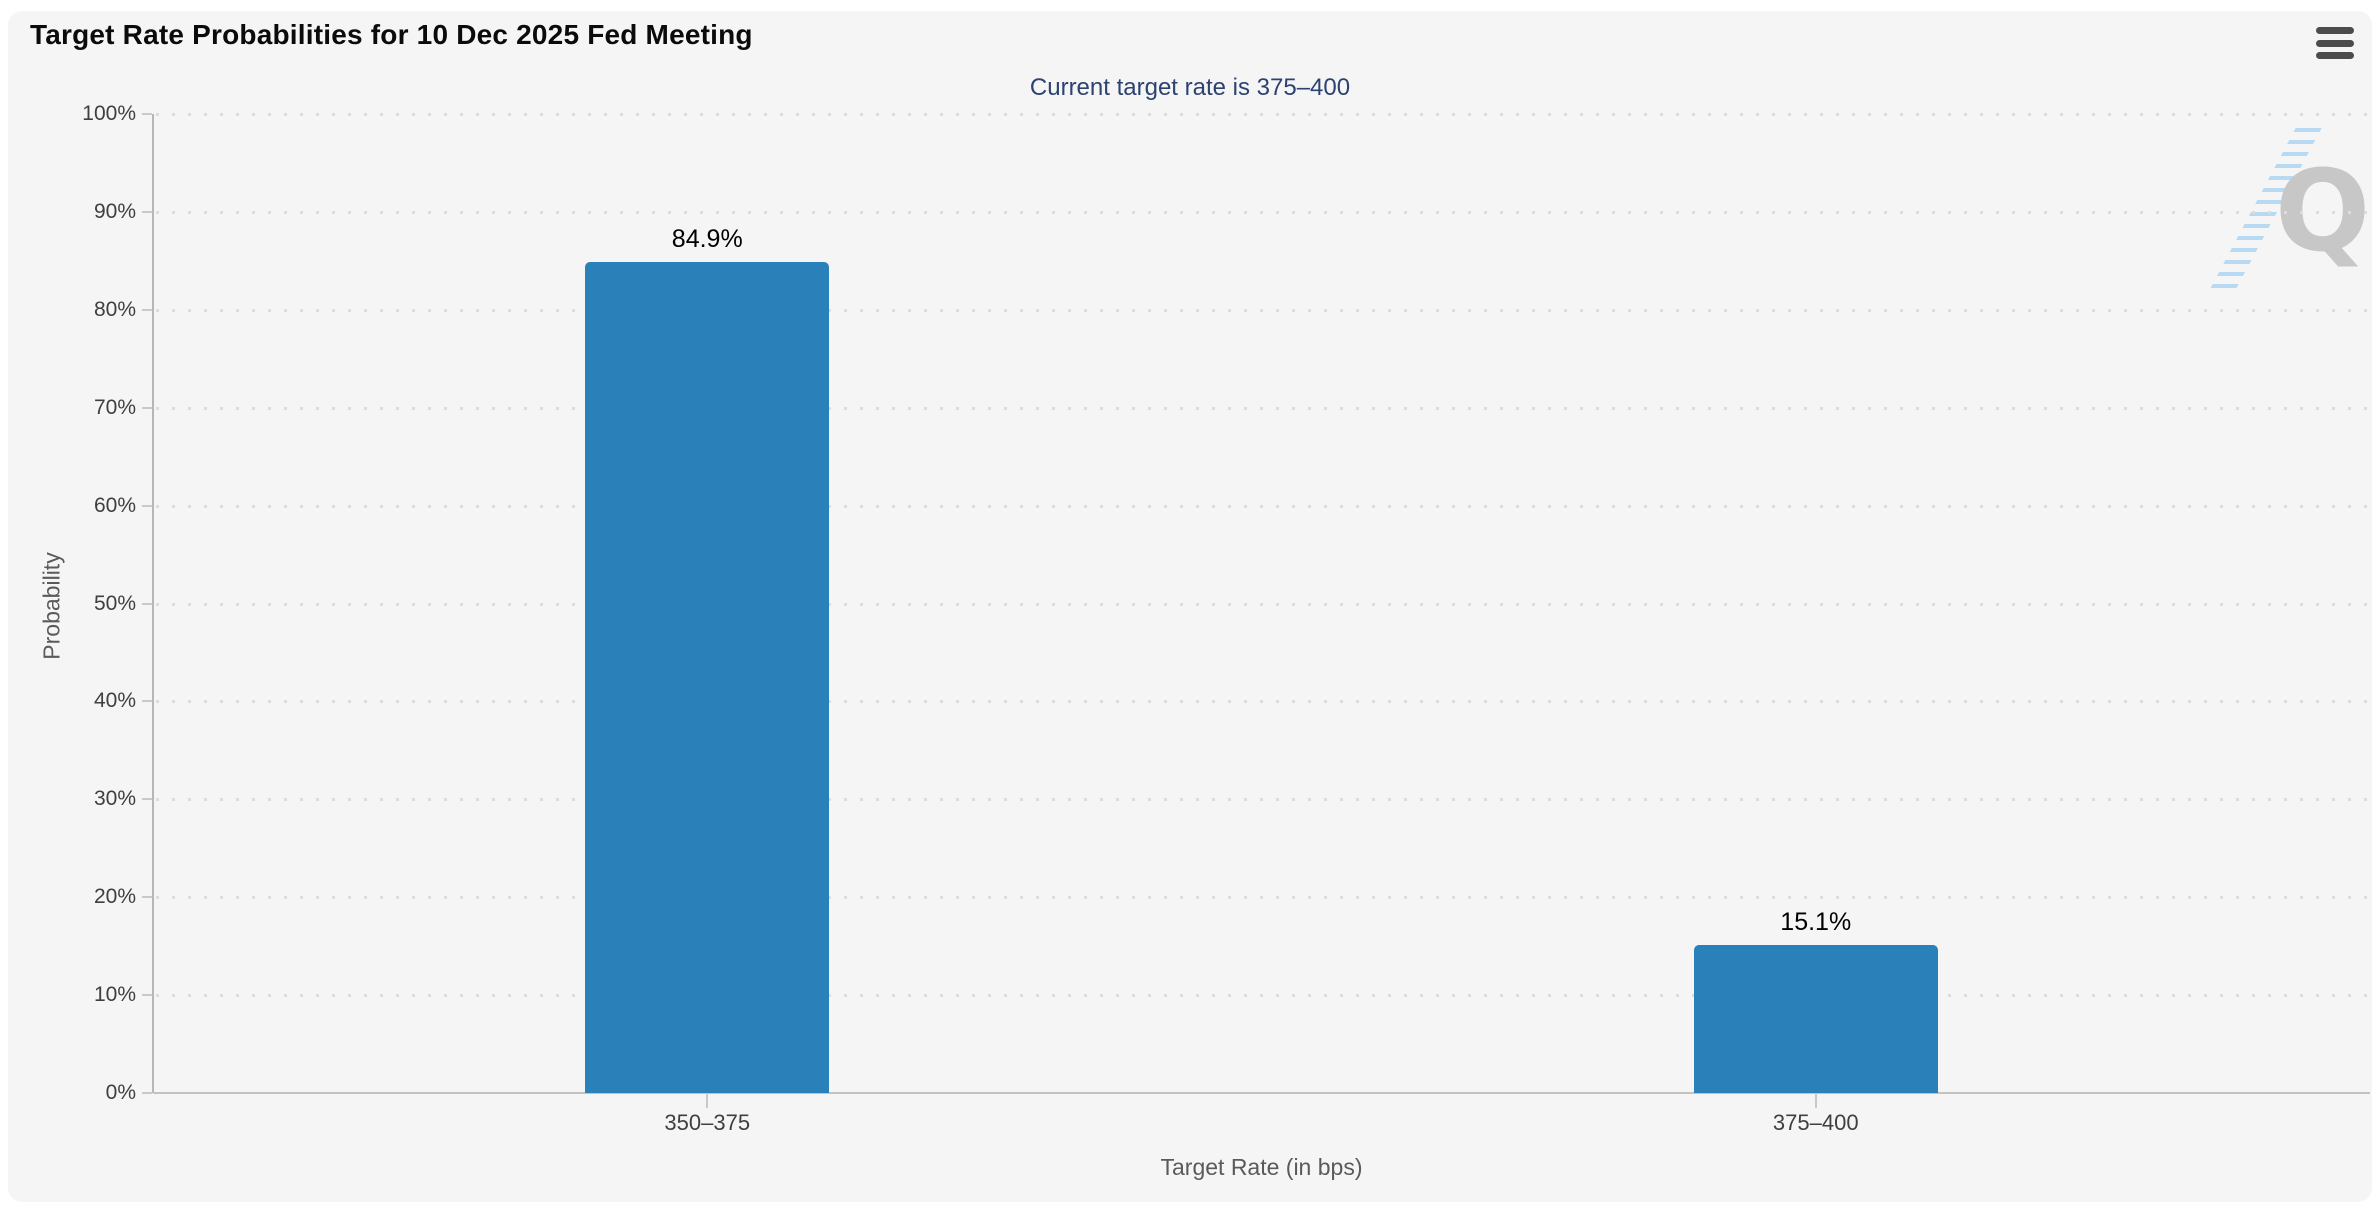 The width and height of the screenshot is (2380, 1212). Describe the element at coordinates (1815, 1122) in the screenshot. I see `x-tick-label: 375–400` at that location.